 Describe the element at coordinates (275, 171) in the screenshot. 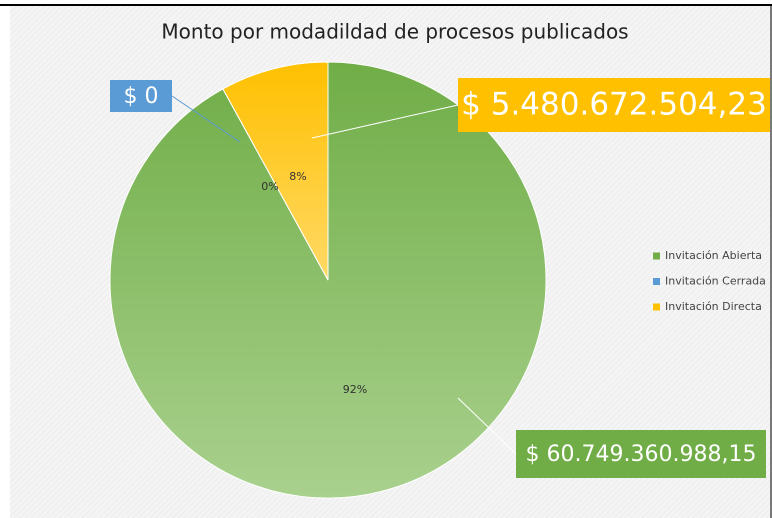

I see `pie-slice` at that location.